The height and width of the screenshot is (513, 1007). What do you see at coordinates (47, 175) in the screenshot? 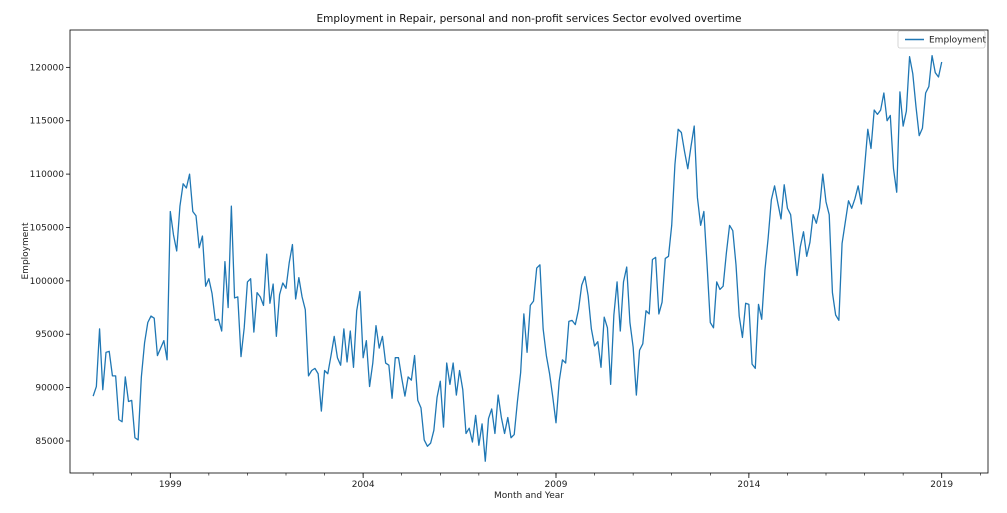
I see `y-tick-label: 110000` at bounding box center [47, 175].